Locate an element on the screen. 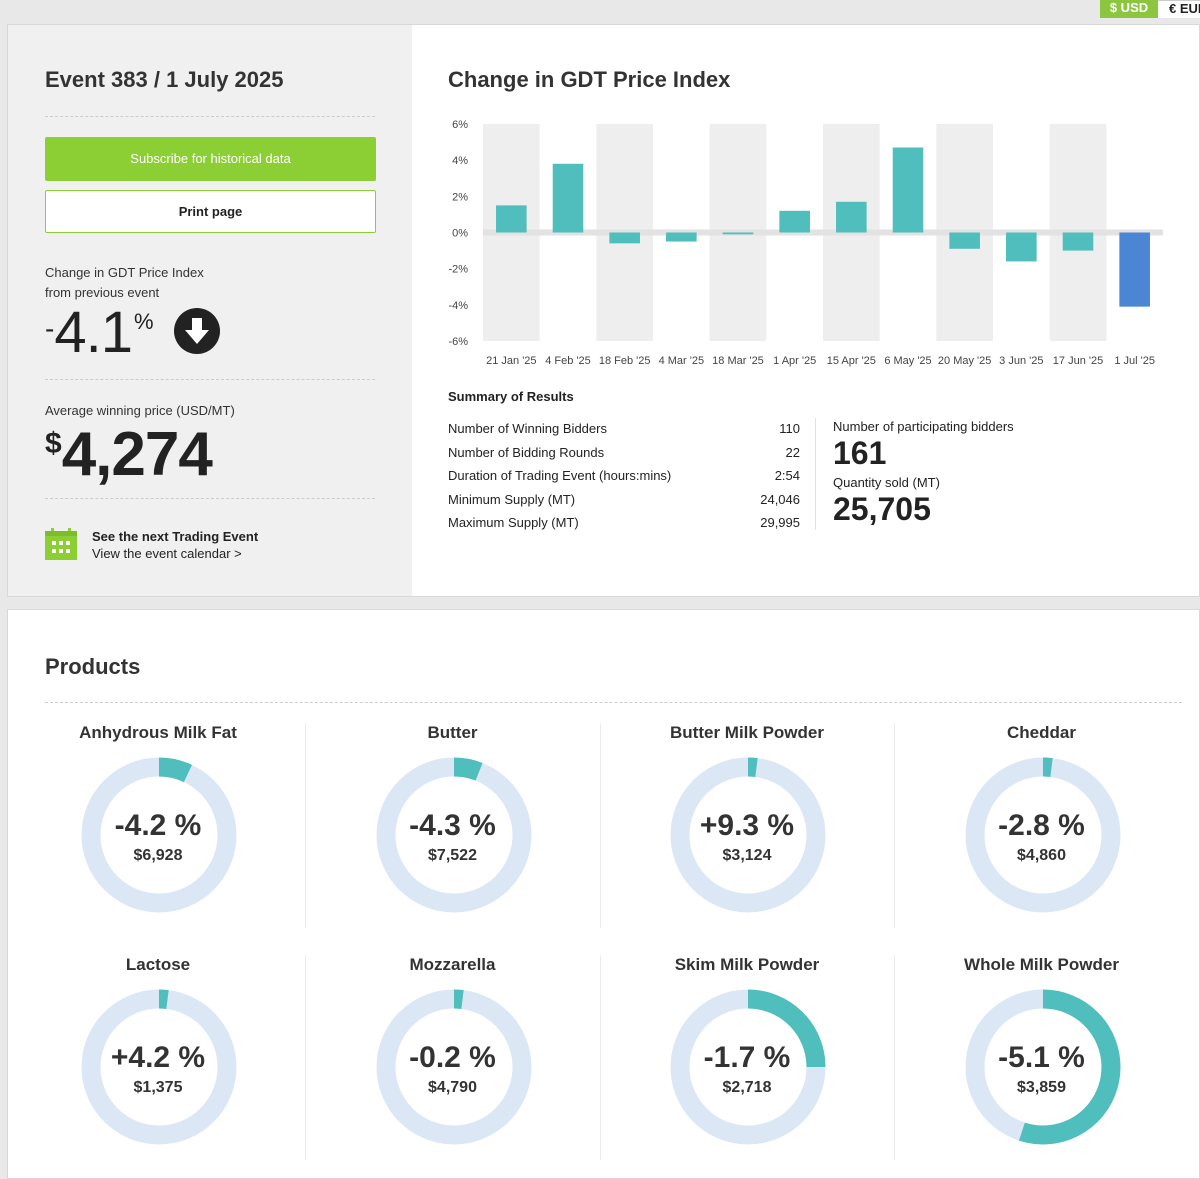 The image size is (1200, 1179). summary-row-value: 29,995 is located at coordinates (780, 522).